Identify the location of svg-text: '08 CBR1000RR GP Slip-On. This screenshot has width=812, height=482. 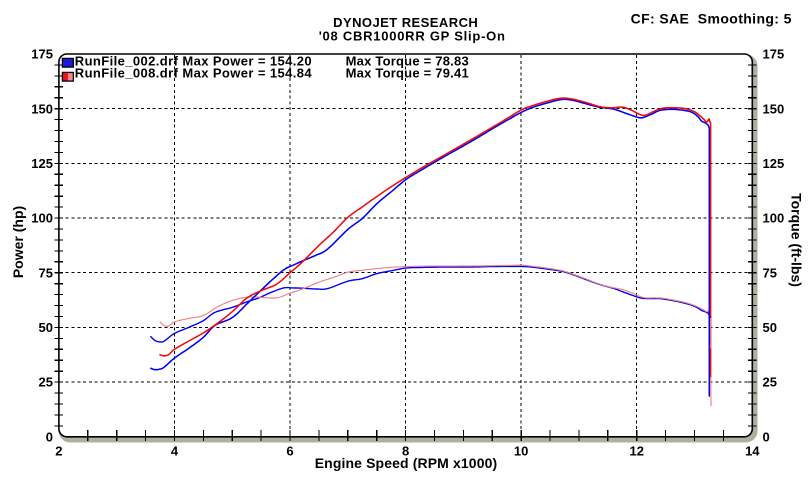
(412, 35).